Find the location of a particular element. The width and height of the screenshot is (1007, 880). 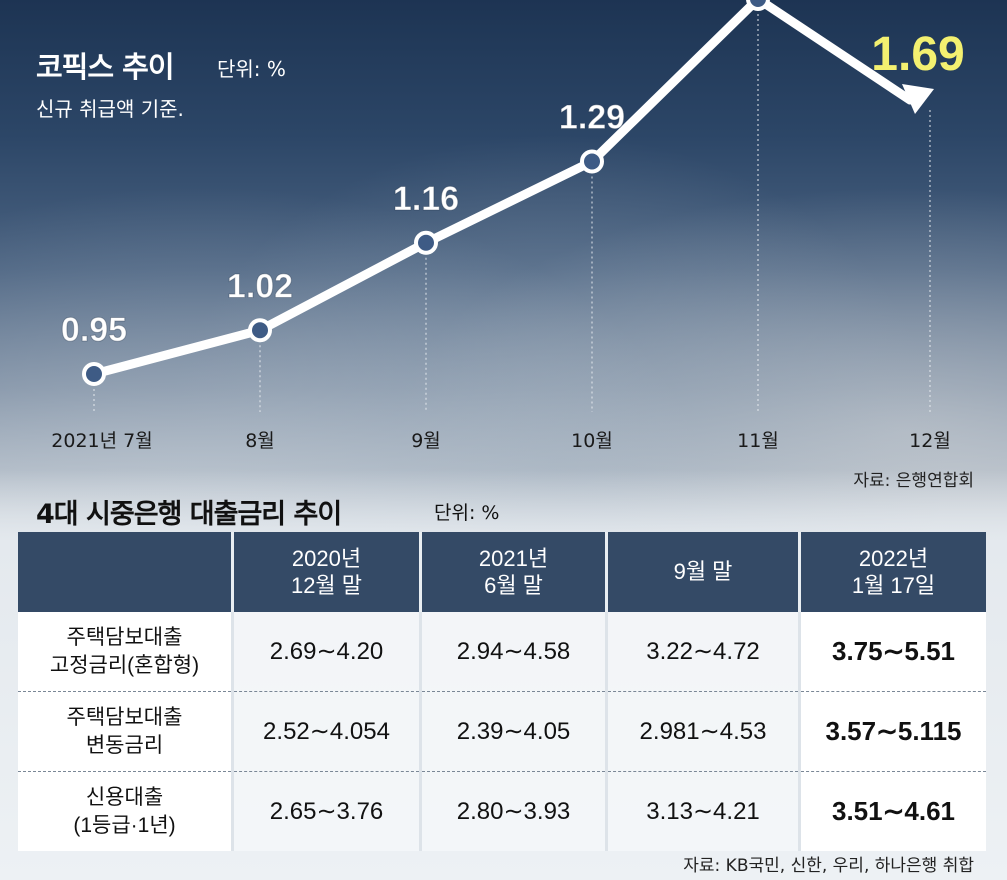

arrow-head is located at coordinates (918, 99).